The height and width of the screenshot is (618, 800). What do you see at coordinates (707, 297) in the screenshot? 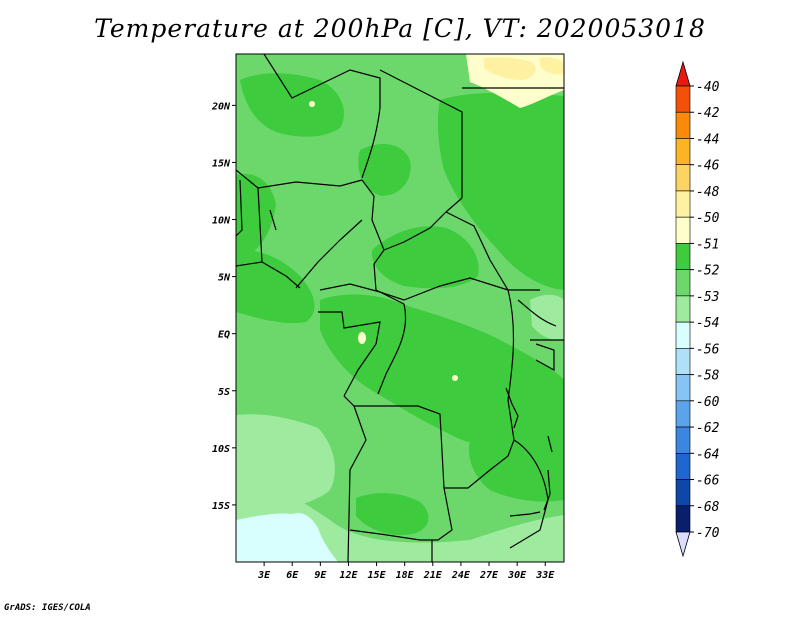
I see `colorbar-label: -53` at bounding box center [707, 297].